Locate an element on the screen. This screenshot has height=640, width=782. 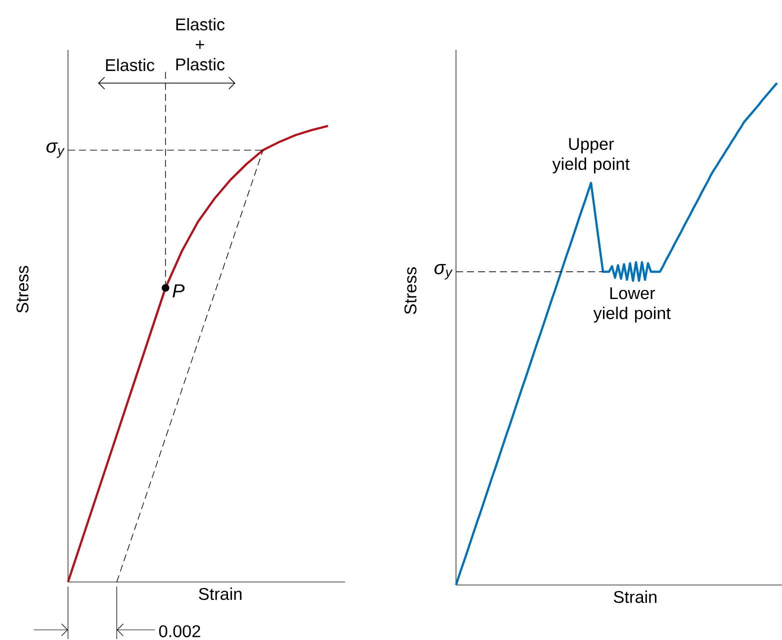
annotation: Upper yield point is located at coordinates (591, 156).